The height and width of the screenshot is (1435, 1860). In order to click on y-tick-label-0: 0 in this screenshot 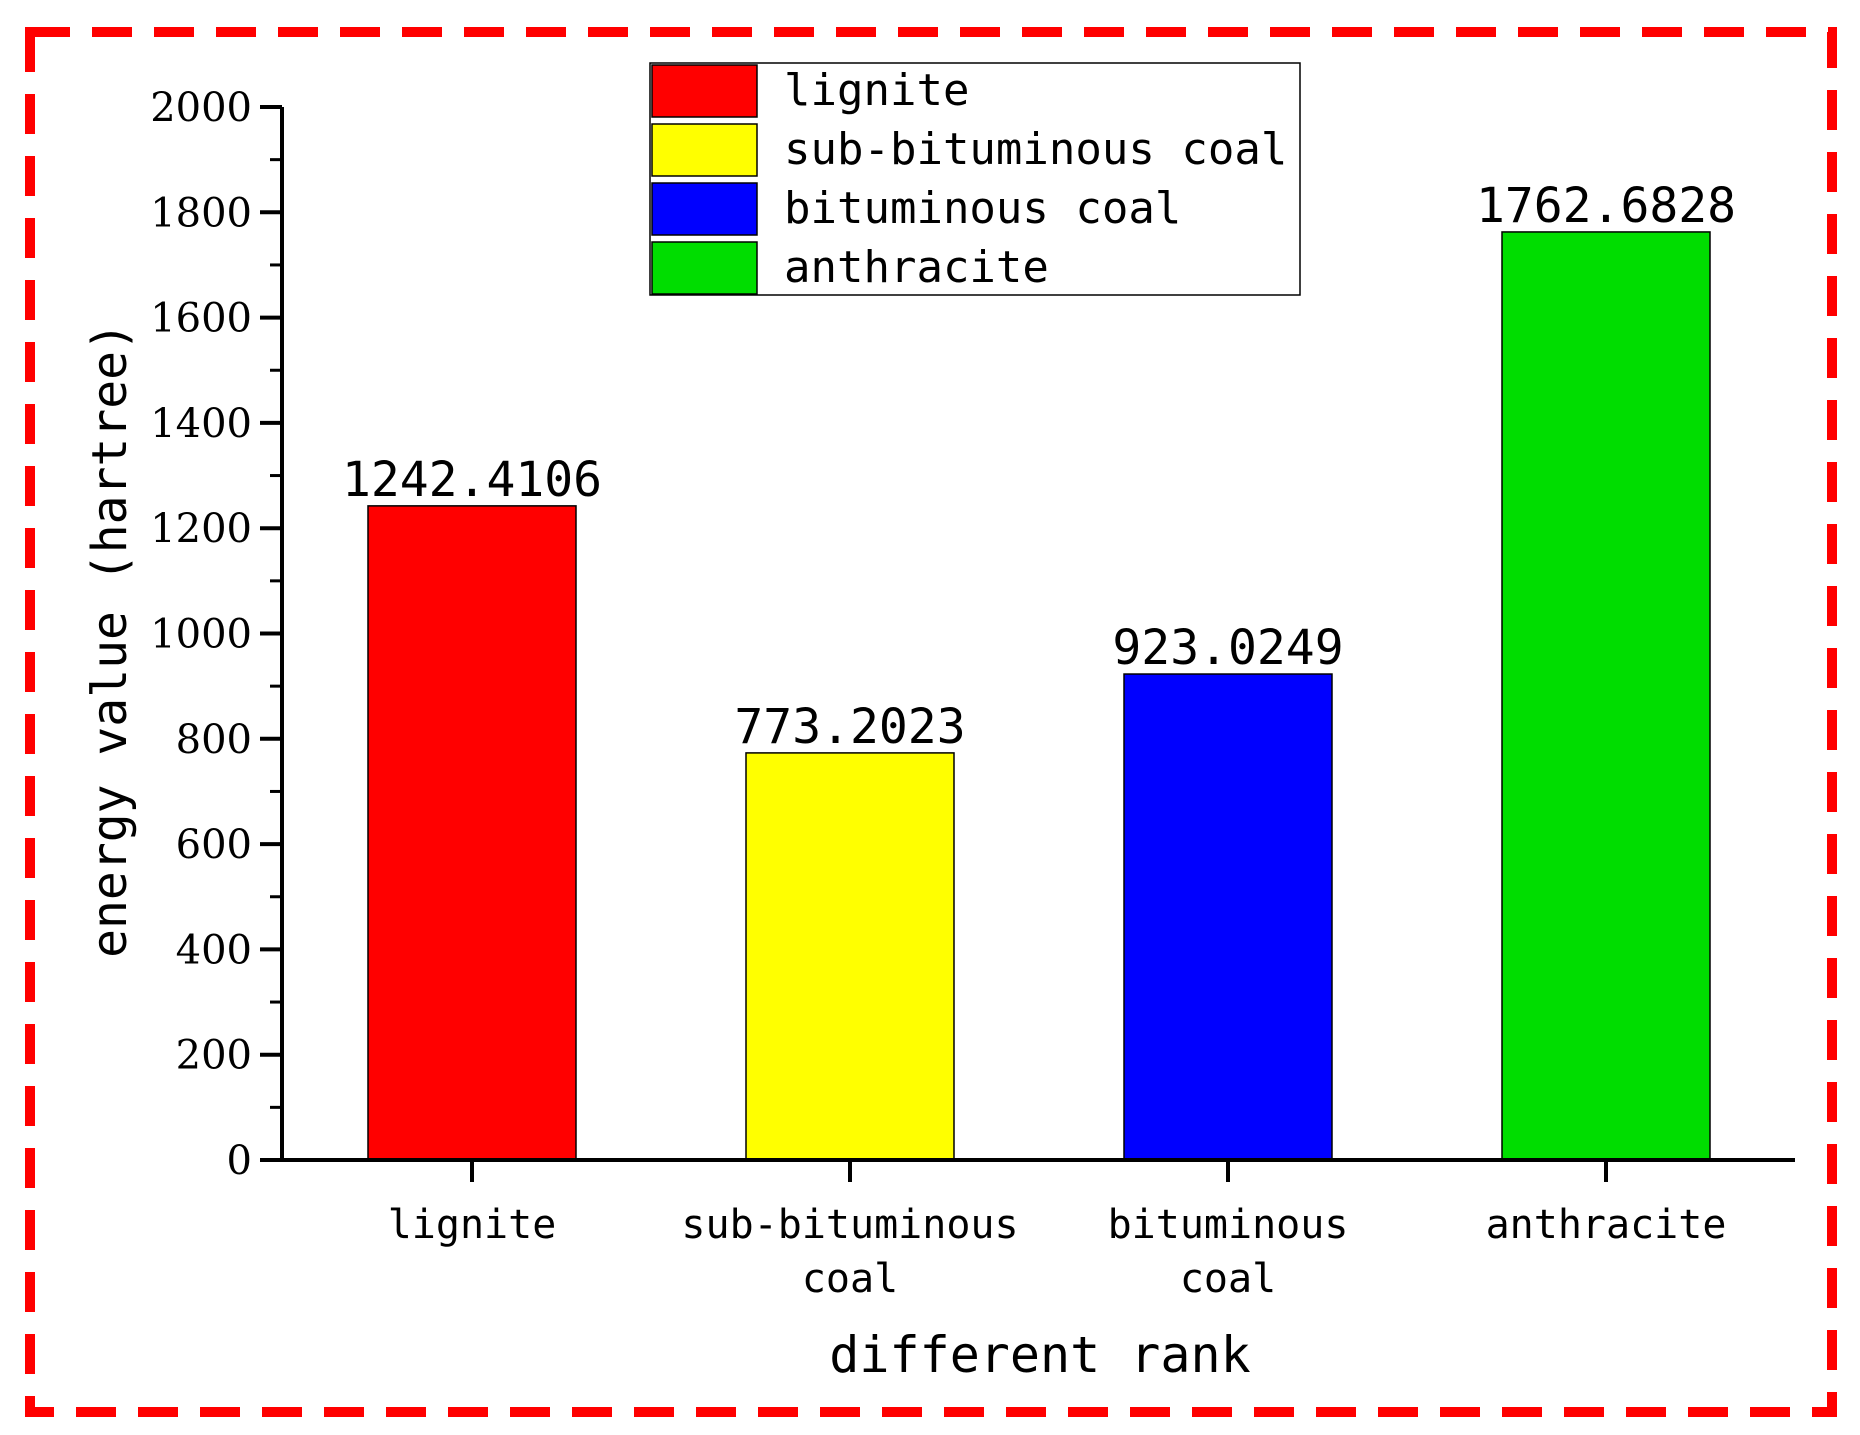, I will do `click(239, 1161)`.